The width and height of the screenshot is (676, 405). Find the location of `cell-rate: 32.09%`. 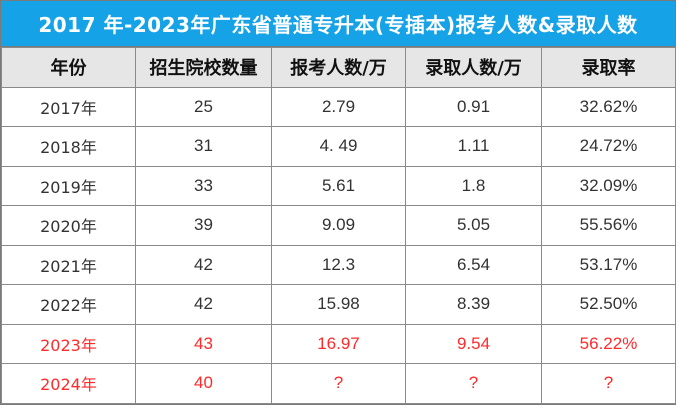

cell-rate: 32.09% is located at coordinates (608, 185).